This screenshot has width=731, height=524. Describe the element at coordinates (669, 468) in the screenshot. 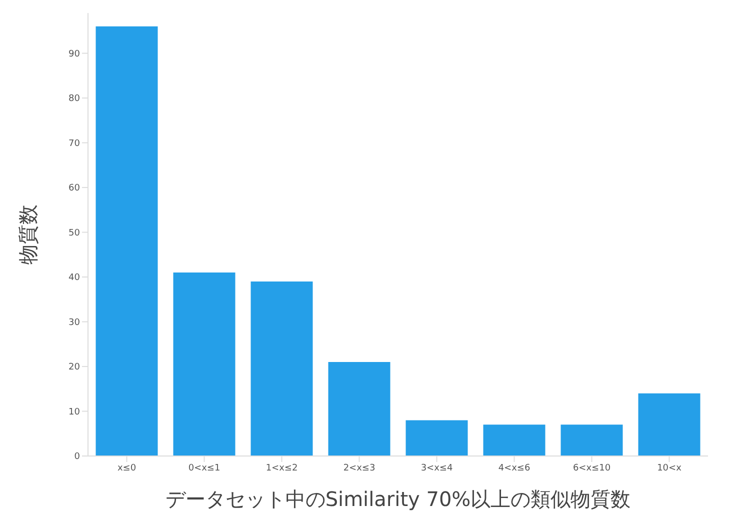

I see `x-tick-label: 10<x` at that location.